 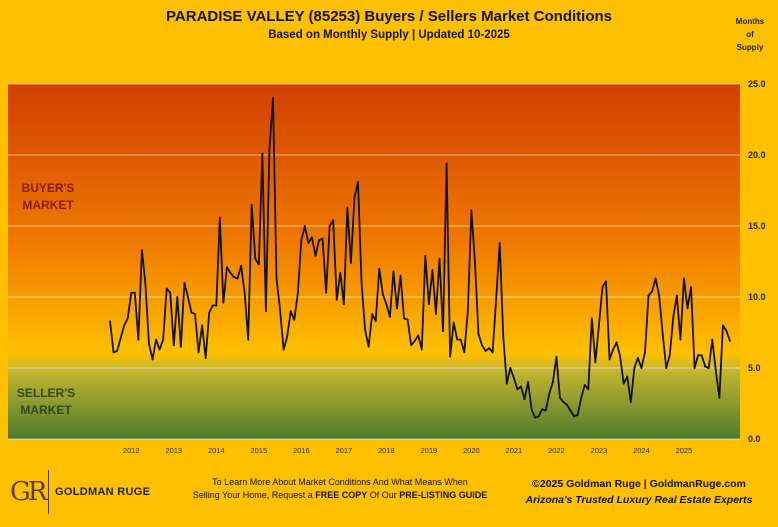 What do you see at coordinates (750, 21) in the screenshot?
I see `y-unit-line: Months` at bounding box center [750, 21].